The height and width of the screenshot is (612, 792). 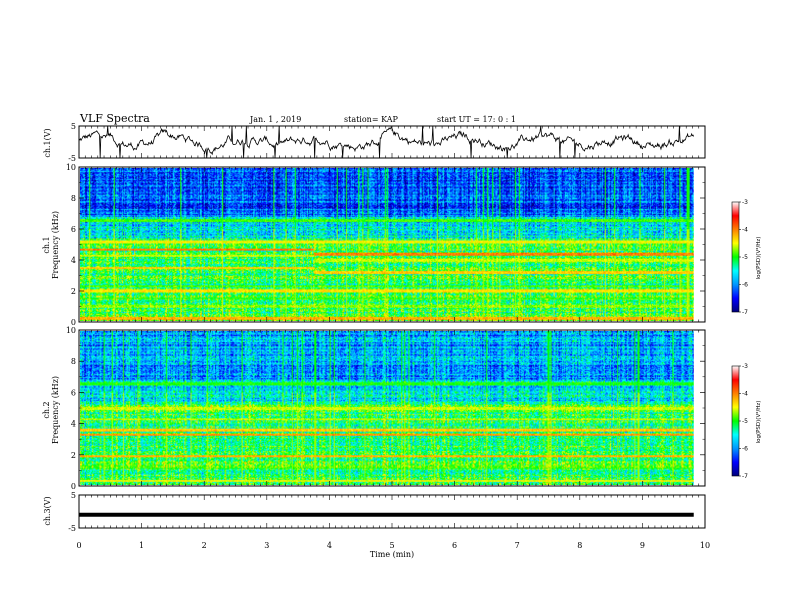 What do you see at coordinates (141, 545) in the screenshot?
I see `x-tick-label: 1` at bounding box center [141, 545].